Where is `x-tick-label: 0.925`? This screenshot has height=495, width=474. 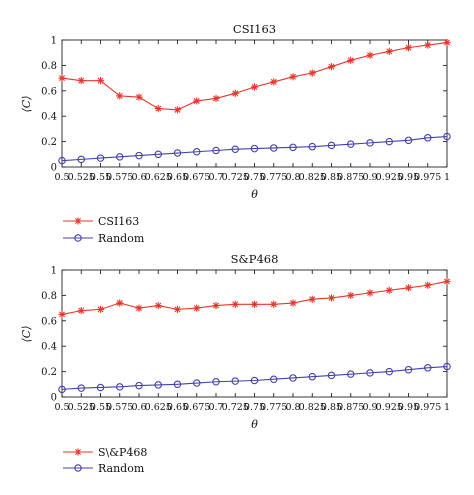 x-tick-label: 0.925 is located at coordinates (389, 177).